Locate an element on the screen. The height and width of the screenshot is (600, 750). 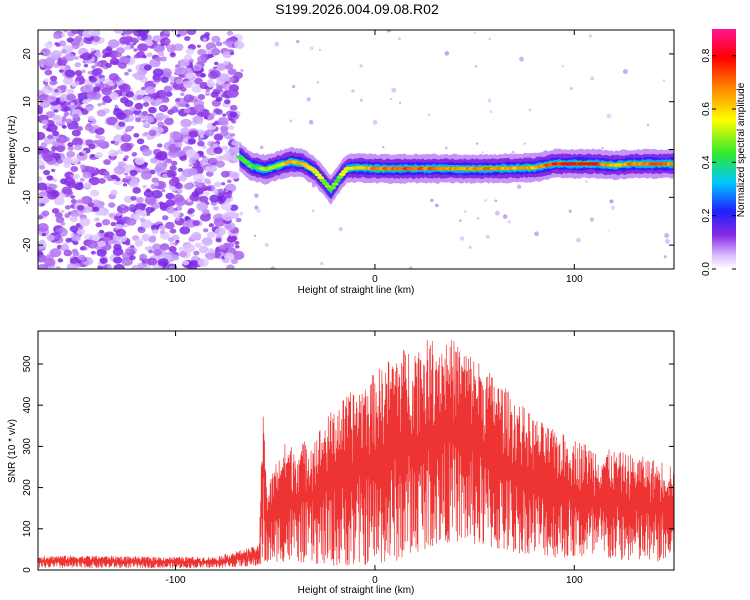
colorbar-gradient is located at coordinates (724, 149).